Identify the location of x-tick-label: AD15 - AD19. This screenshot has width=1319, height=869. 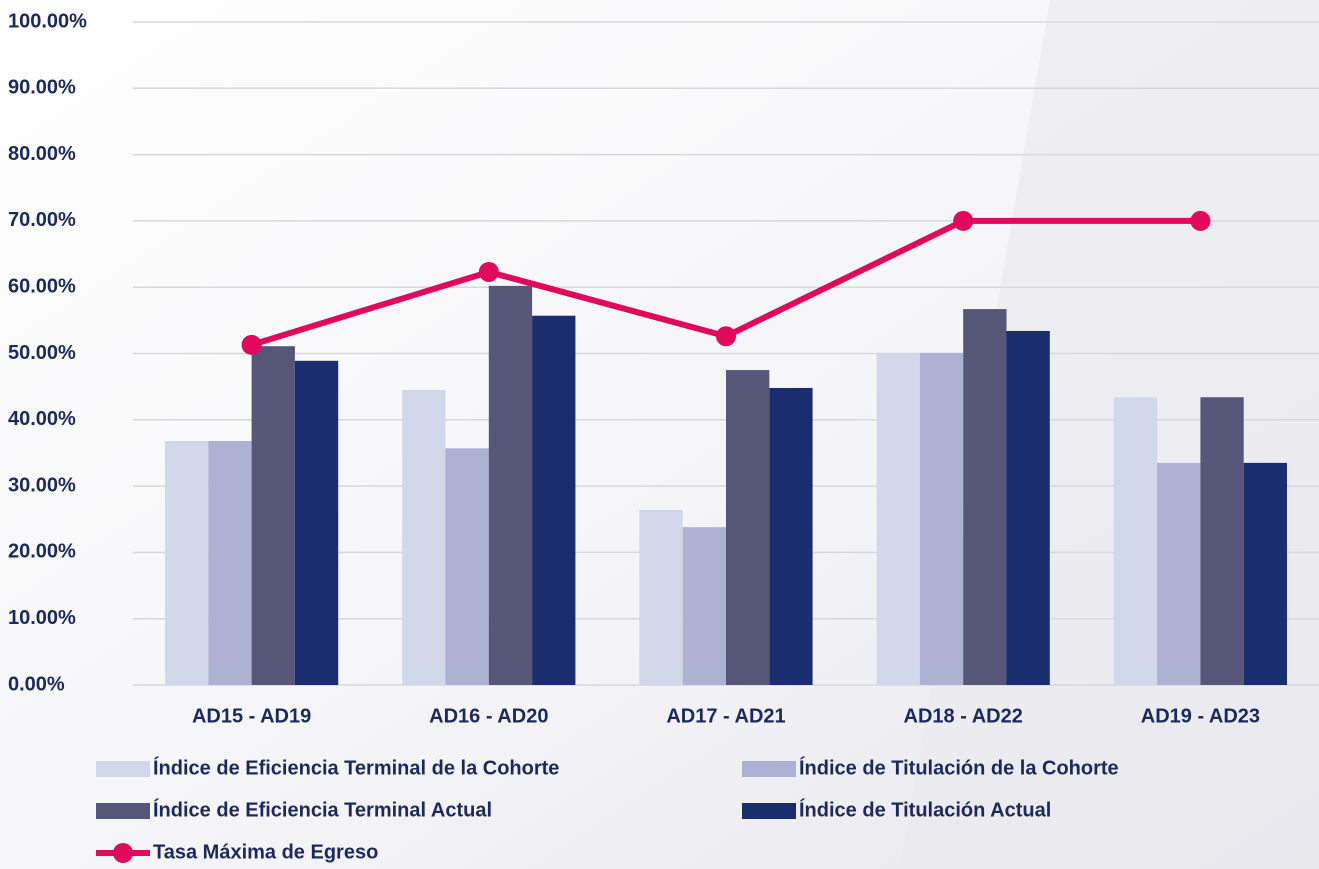
(251, 716).